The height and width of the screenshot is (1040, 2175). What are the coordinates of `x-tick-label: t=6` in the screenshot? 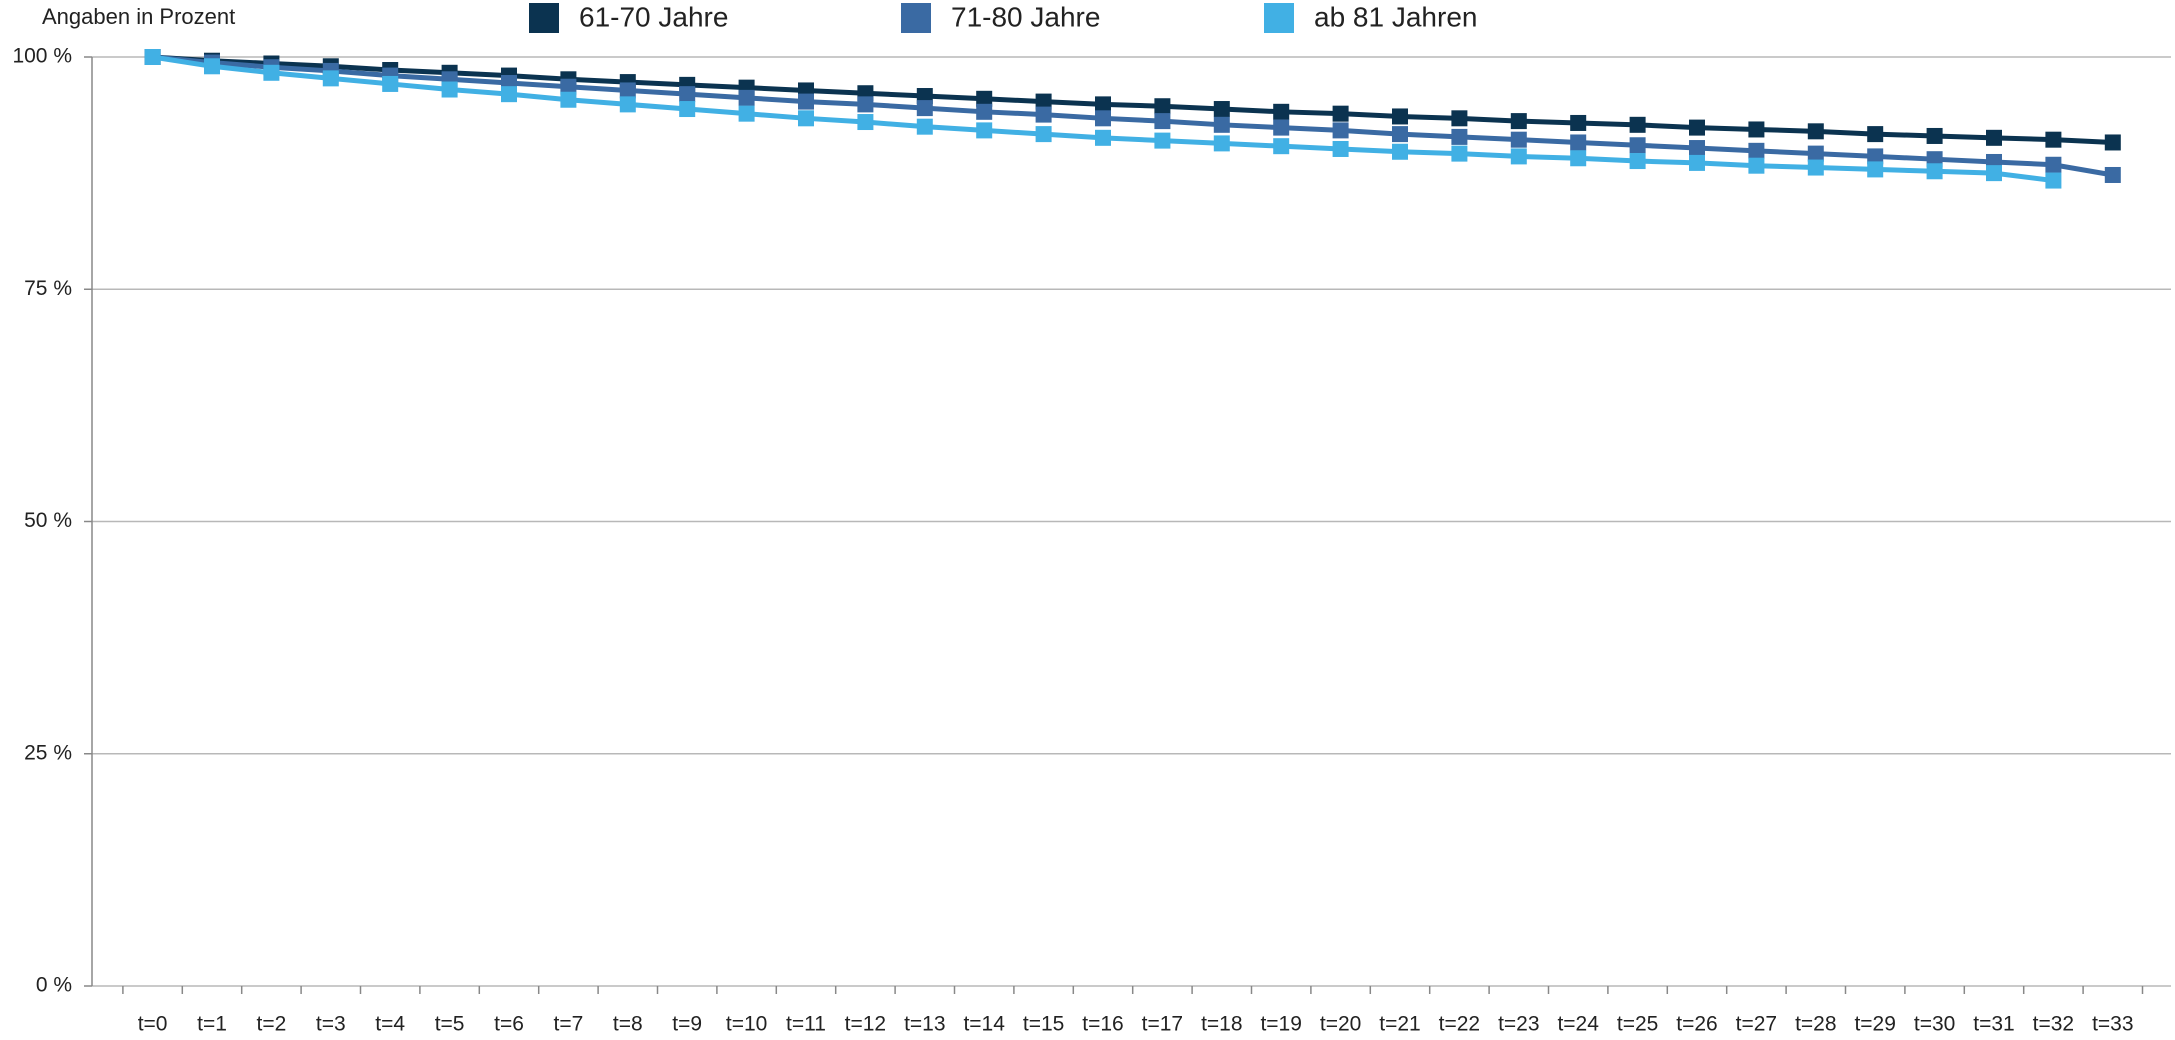 It's located at (509, 1024).